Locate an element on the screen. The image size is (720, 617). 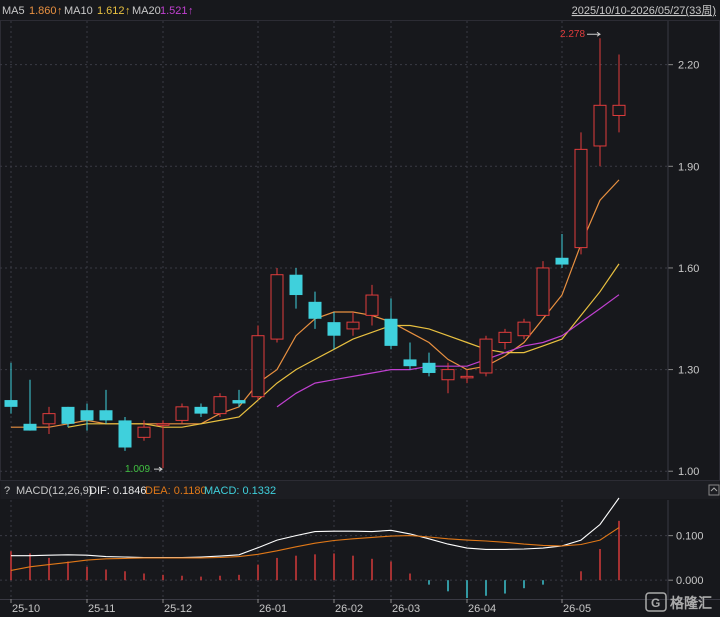
y-tick-label: 1.60 is located at coordinates (688, 269).